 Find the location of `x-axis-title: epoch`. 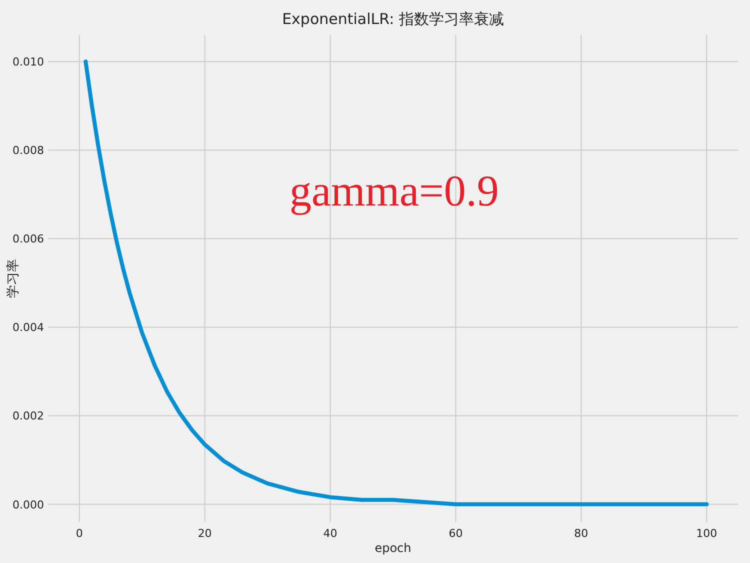

x-axis-title: epoch is located at coordinates (393, 548).